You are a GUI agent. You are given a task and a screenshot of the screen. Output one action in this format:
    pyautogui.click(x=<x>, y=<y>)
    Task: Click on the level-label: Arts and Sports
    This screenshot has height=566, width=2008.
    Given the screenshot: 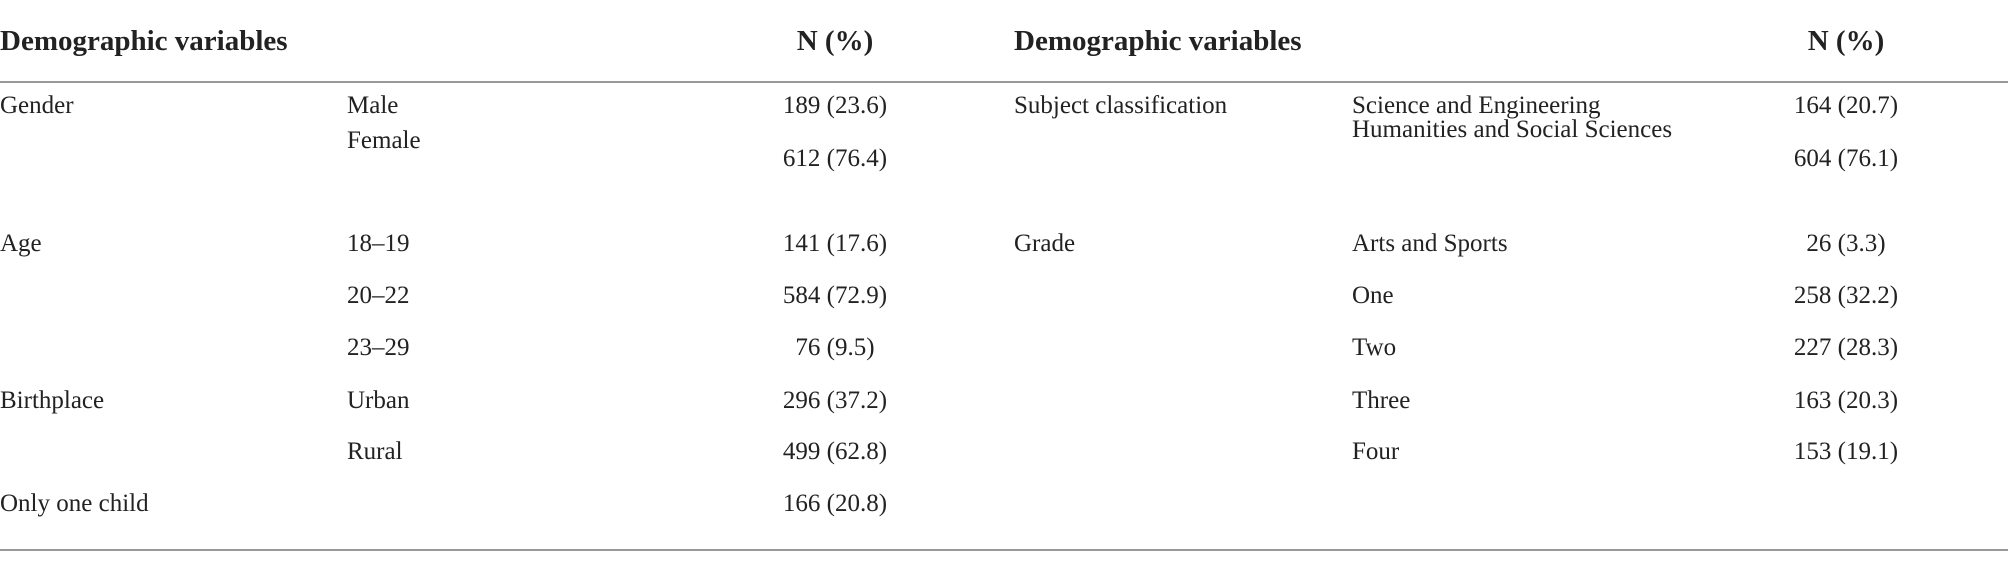 What is the action you would take?
    pyautogui.click(x=1430, y=243)
    